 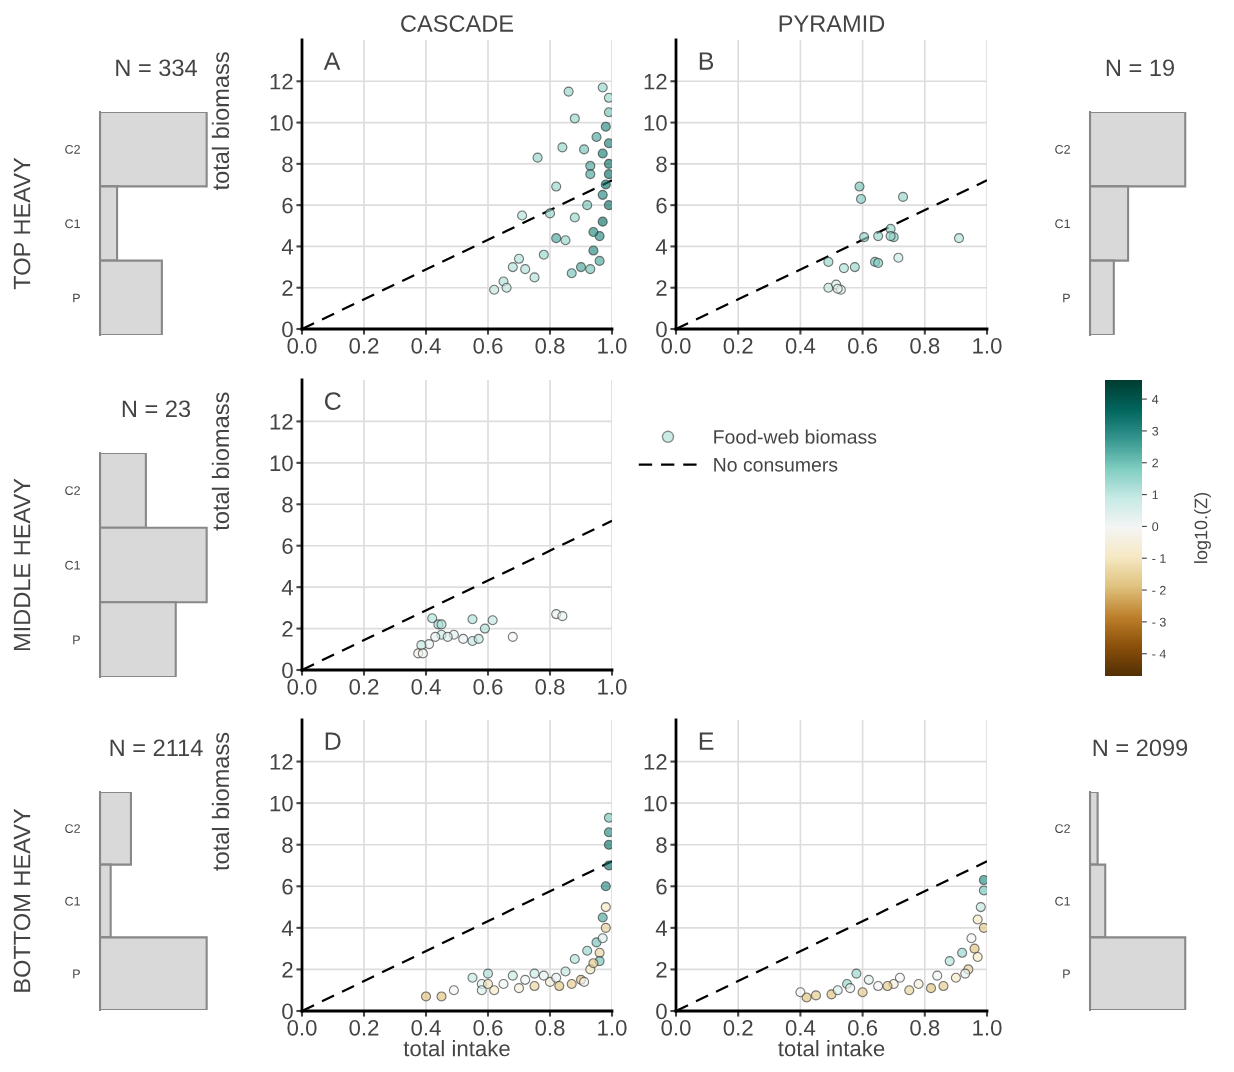 I want to click on annotation: A, so click(x=332, y=61).